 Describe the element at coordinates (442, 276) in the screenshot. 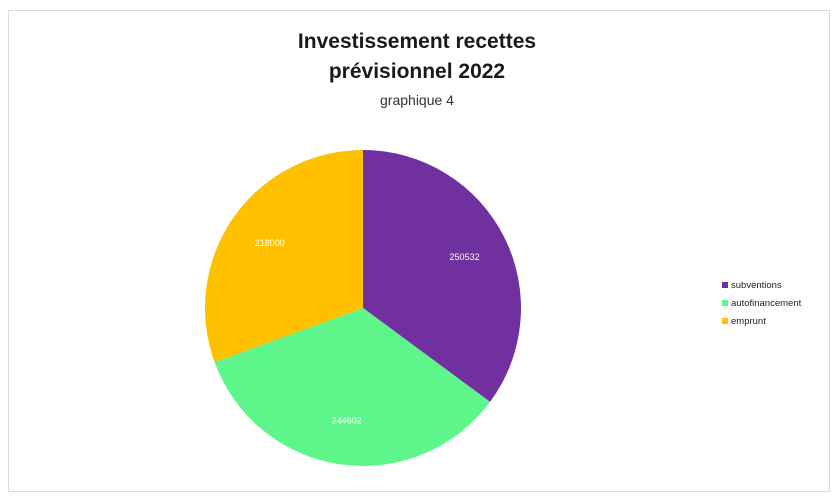

I see `pie-slice-subventions` at that location.